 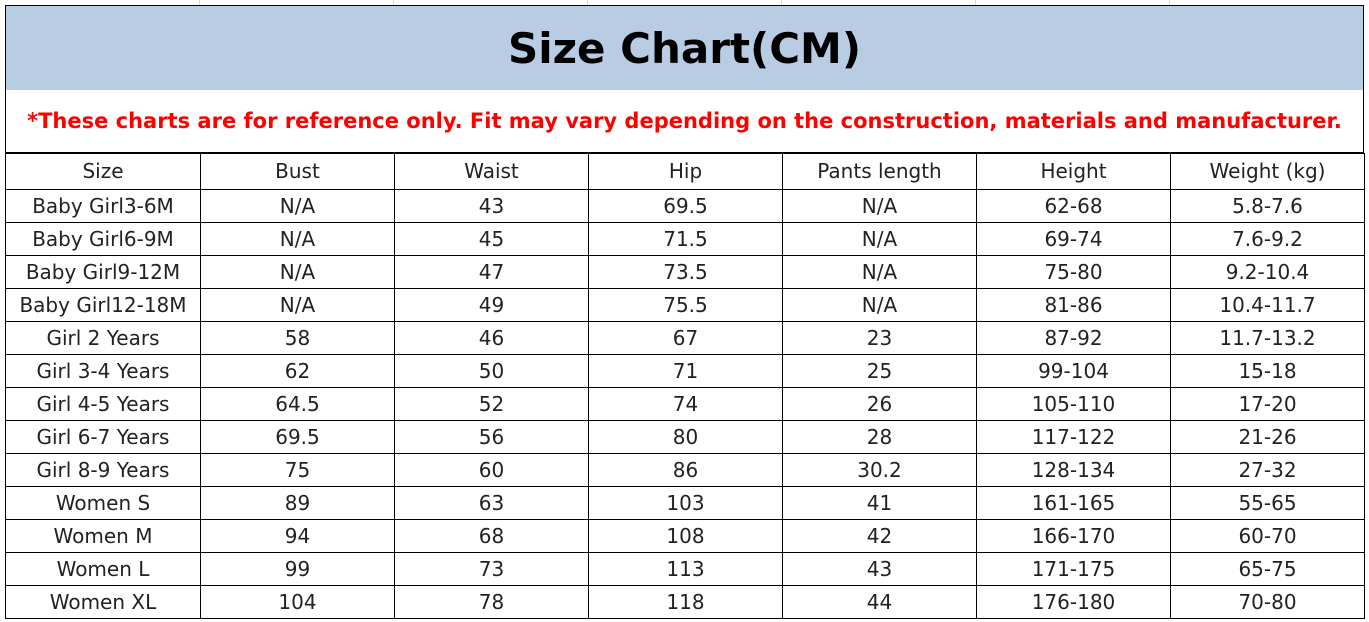 What do you see at coordinates (1267, 602) in the screenshot?
I see `cell-weight: 70-80` at bounding box center [1267, 602].